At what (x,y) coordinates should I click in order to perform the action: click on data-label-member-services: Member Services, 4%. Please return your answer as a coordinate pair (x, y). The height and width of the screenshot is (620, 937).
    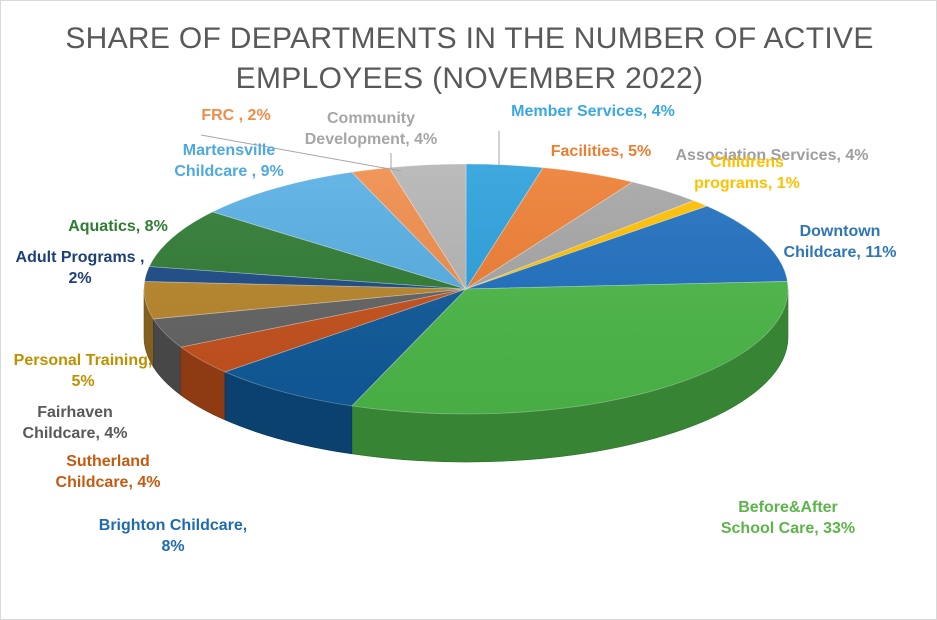
    Looking at the image, I should click on (593, 111).